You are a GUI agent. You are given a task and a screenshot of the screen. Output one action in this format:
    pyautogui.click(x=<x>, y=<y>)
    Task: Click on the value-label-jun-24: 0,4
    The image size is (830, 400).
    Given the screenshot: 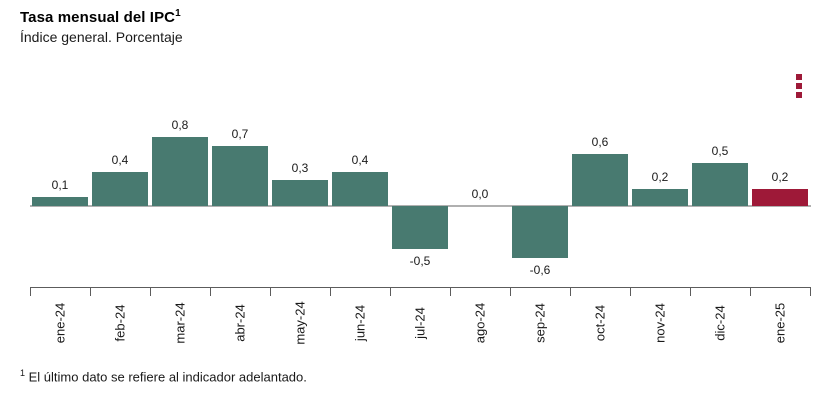 What is the action you would take?
    pyautogui.click(x=360, y=160)
    